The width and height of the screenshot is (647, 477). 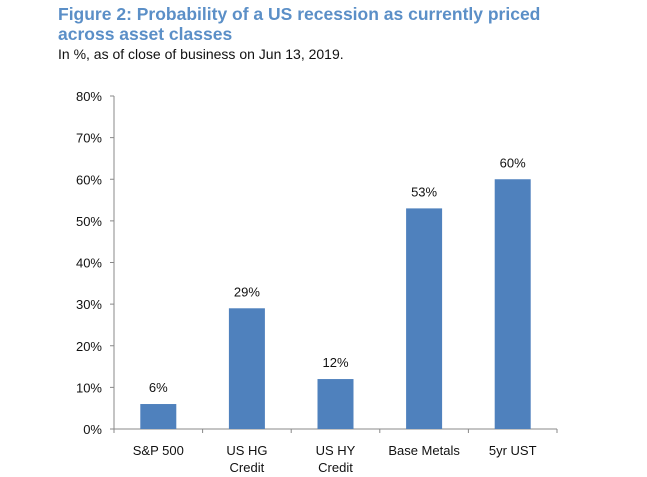 I want to click on y-tick-label: 30%, so click(x=89, y=304).